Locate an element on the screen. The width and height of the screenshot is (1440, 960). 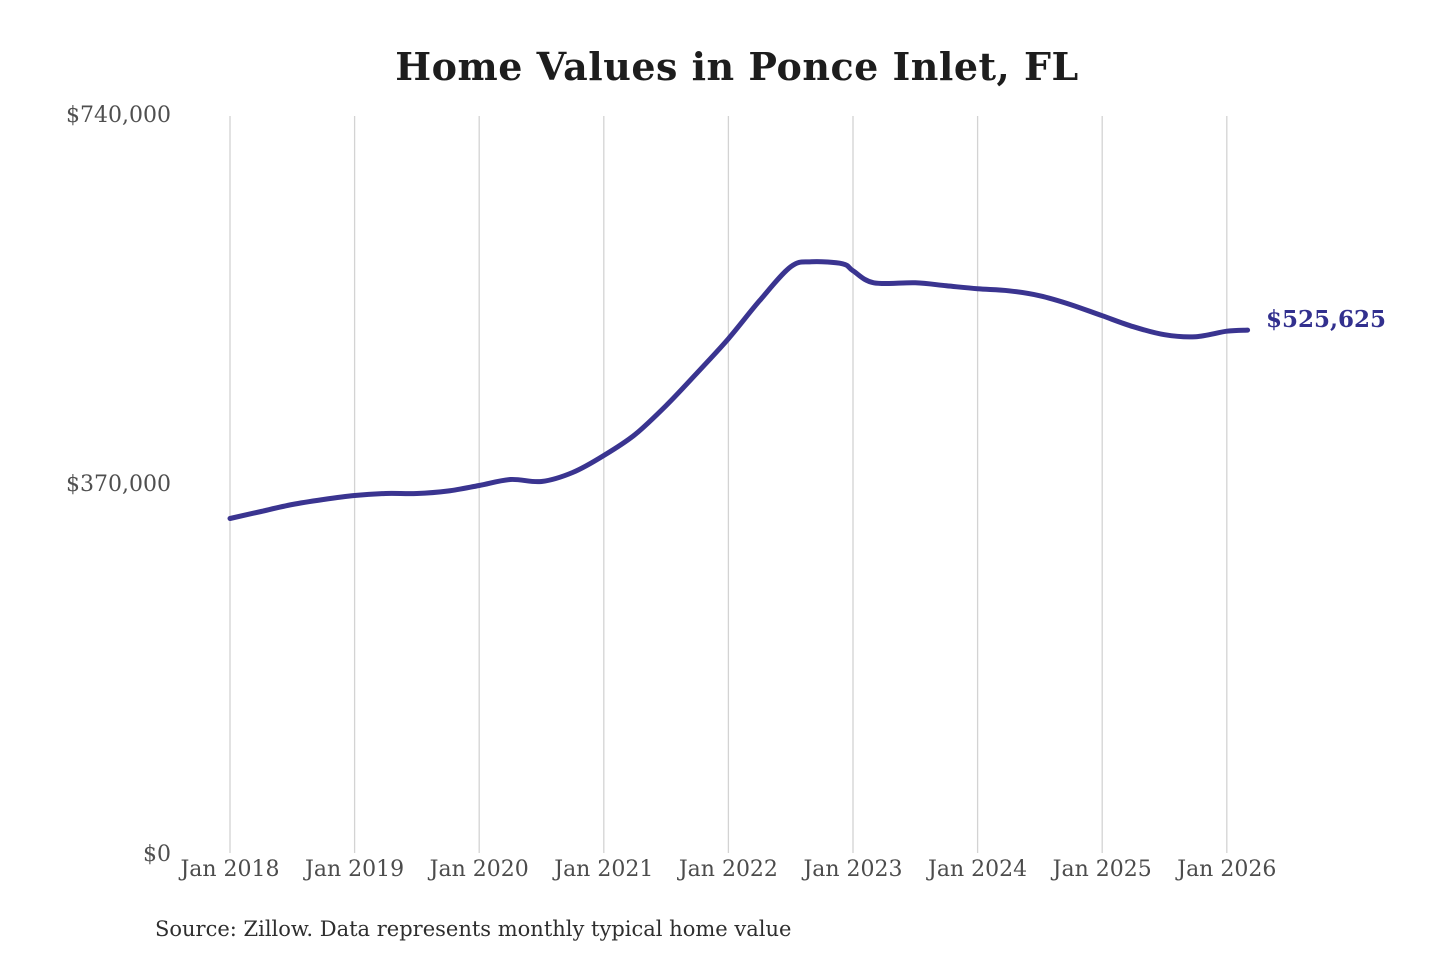
x-axis-label: Jan 2019 is located at coordinates (355, 869).